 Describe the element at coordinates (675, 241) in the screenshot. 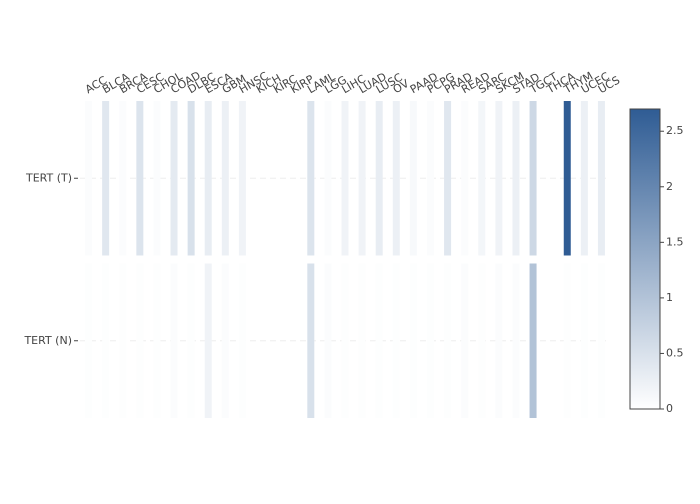

I see `colorbar-tick-label: 1.5` at that location.